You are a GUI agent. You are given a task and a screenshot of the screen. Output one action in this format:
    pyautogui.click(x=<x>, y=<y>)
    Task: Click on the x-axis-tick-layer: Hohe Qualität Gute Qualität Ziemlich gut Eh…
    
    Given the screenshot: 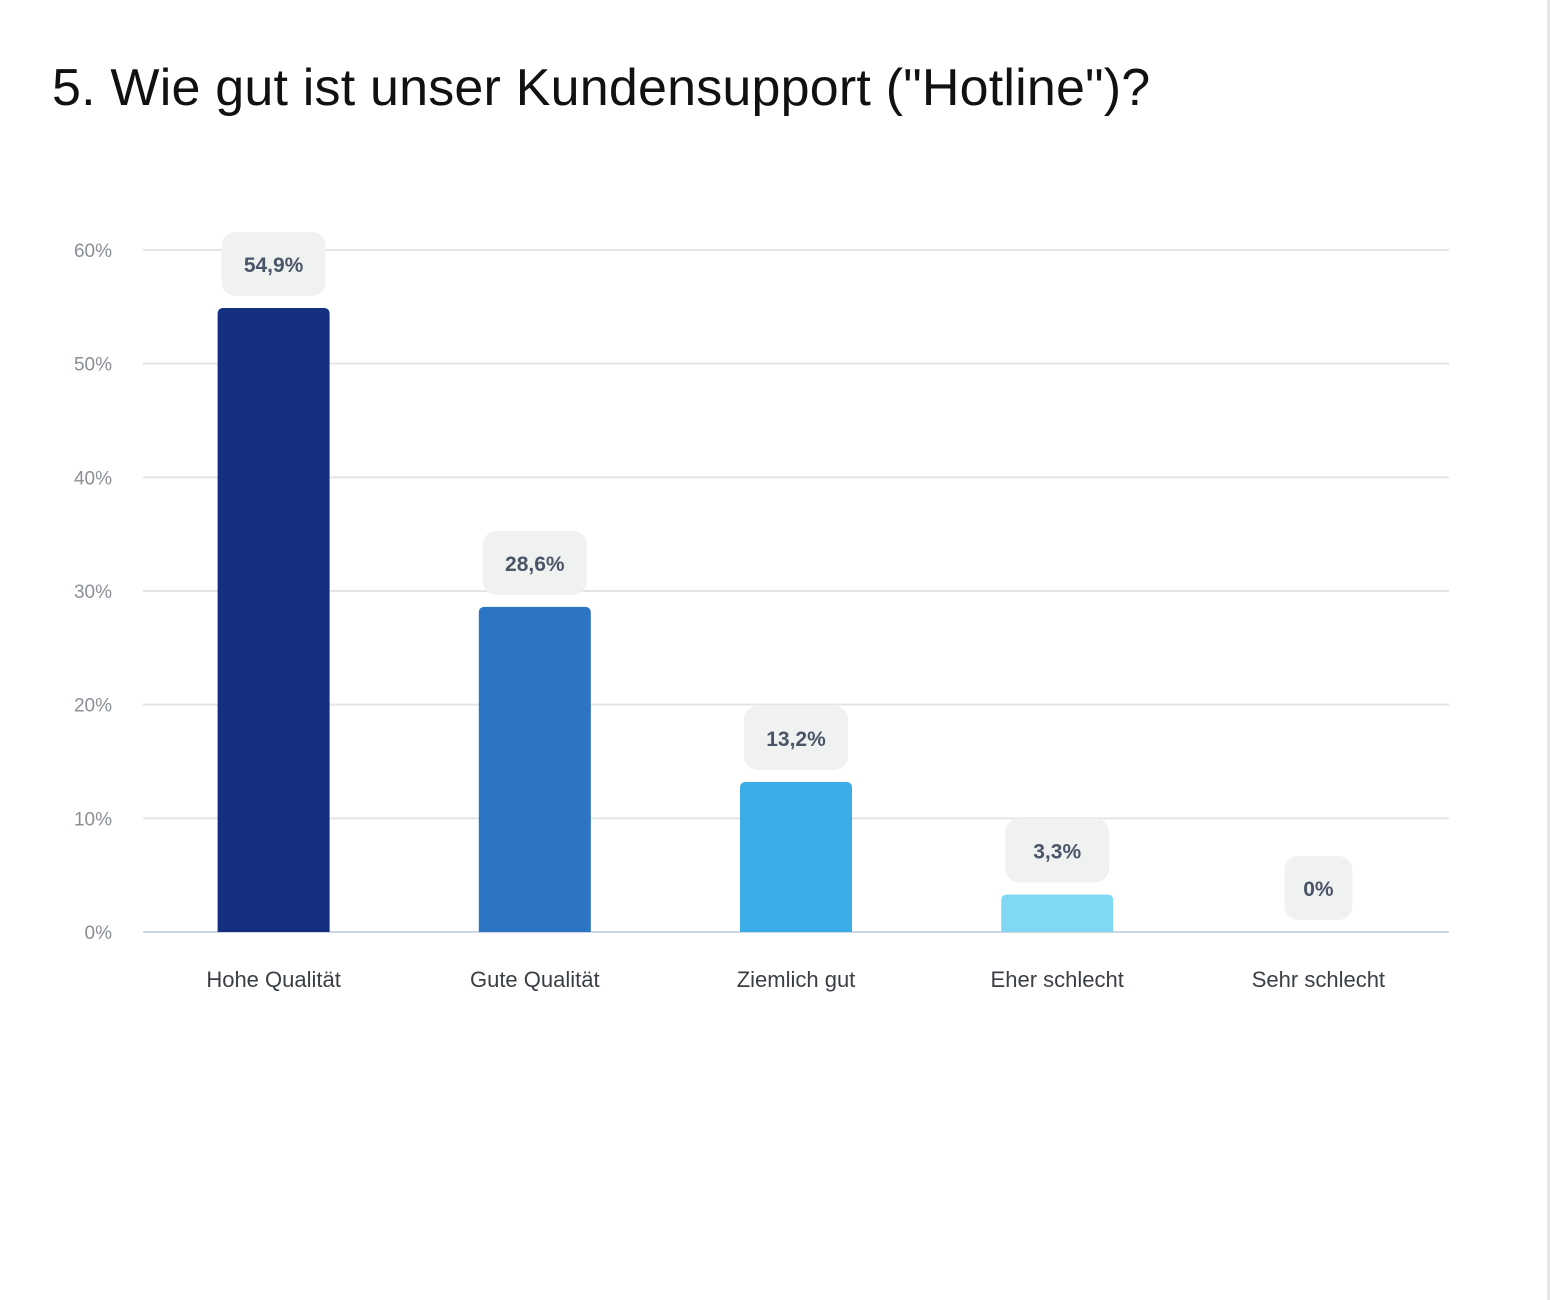 What is the action you would take?
    pyautogui.click(x=795, y=979)
    